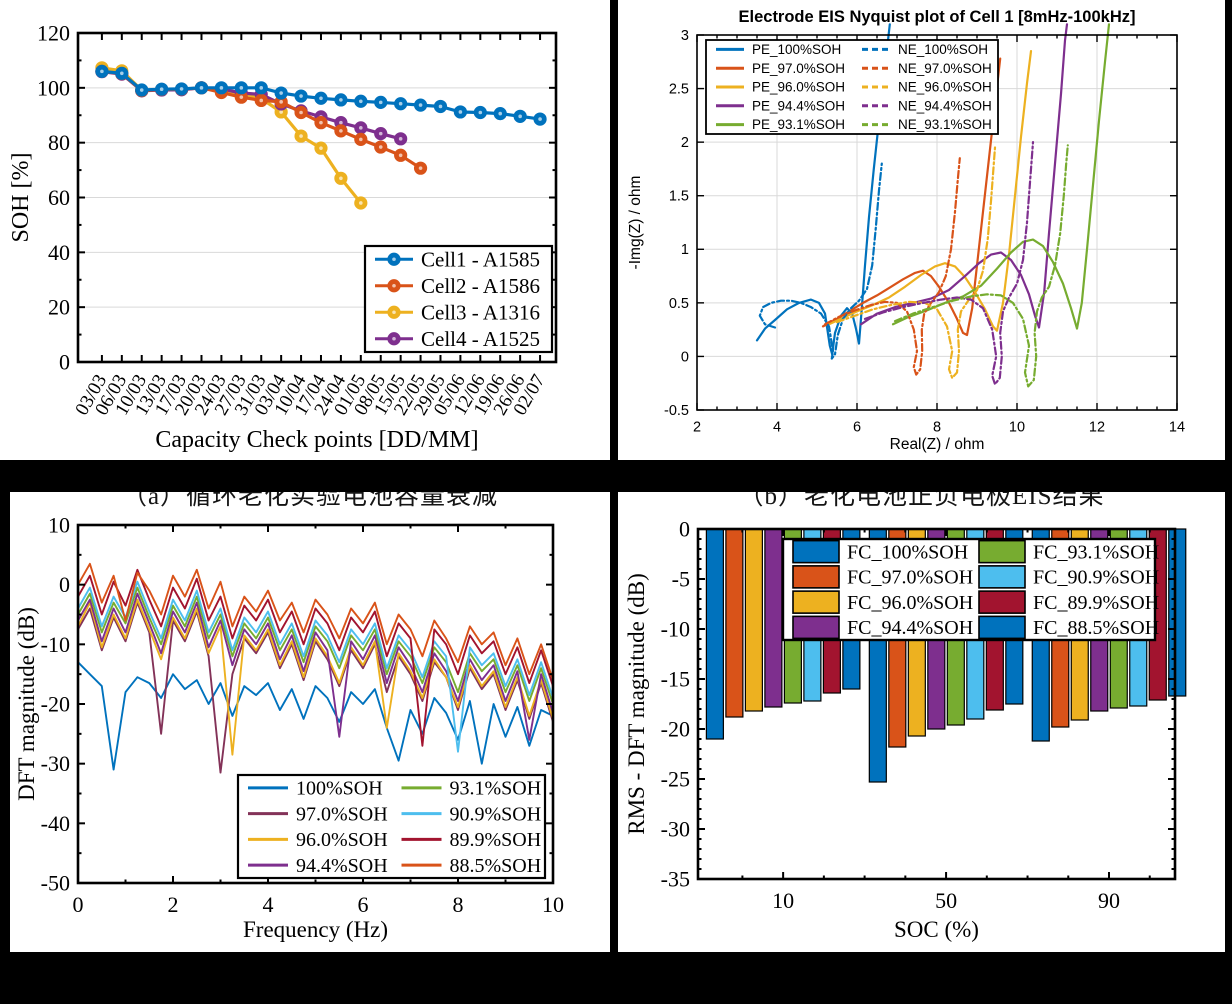 The height and width of the screenshot is (1004, 1232). What do you see at coordinates (339, 789) in the screenshot?
I see `svg-text: 100%SOH` at bounding box center [339, 789].